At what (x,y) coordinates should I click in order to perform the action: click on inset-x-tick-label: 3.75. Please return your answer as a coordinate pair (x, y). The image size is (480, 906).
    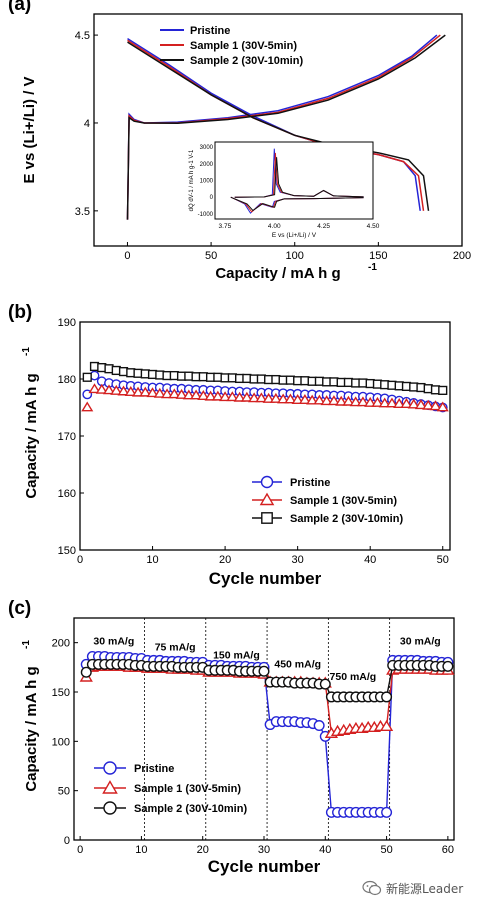
    Looking at the image, I should click on (225, 226).